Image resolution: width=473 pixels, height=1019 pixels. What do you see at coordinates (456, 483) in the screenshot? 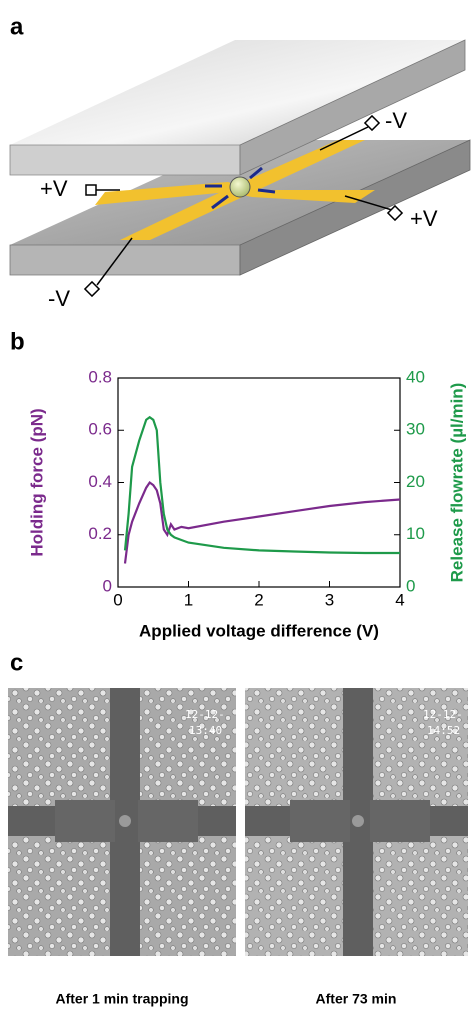
I see `y2-axis-label: Release flowrate (µl/min)` at bounding box center [456, 483].